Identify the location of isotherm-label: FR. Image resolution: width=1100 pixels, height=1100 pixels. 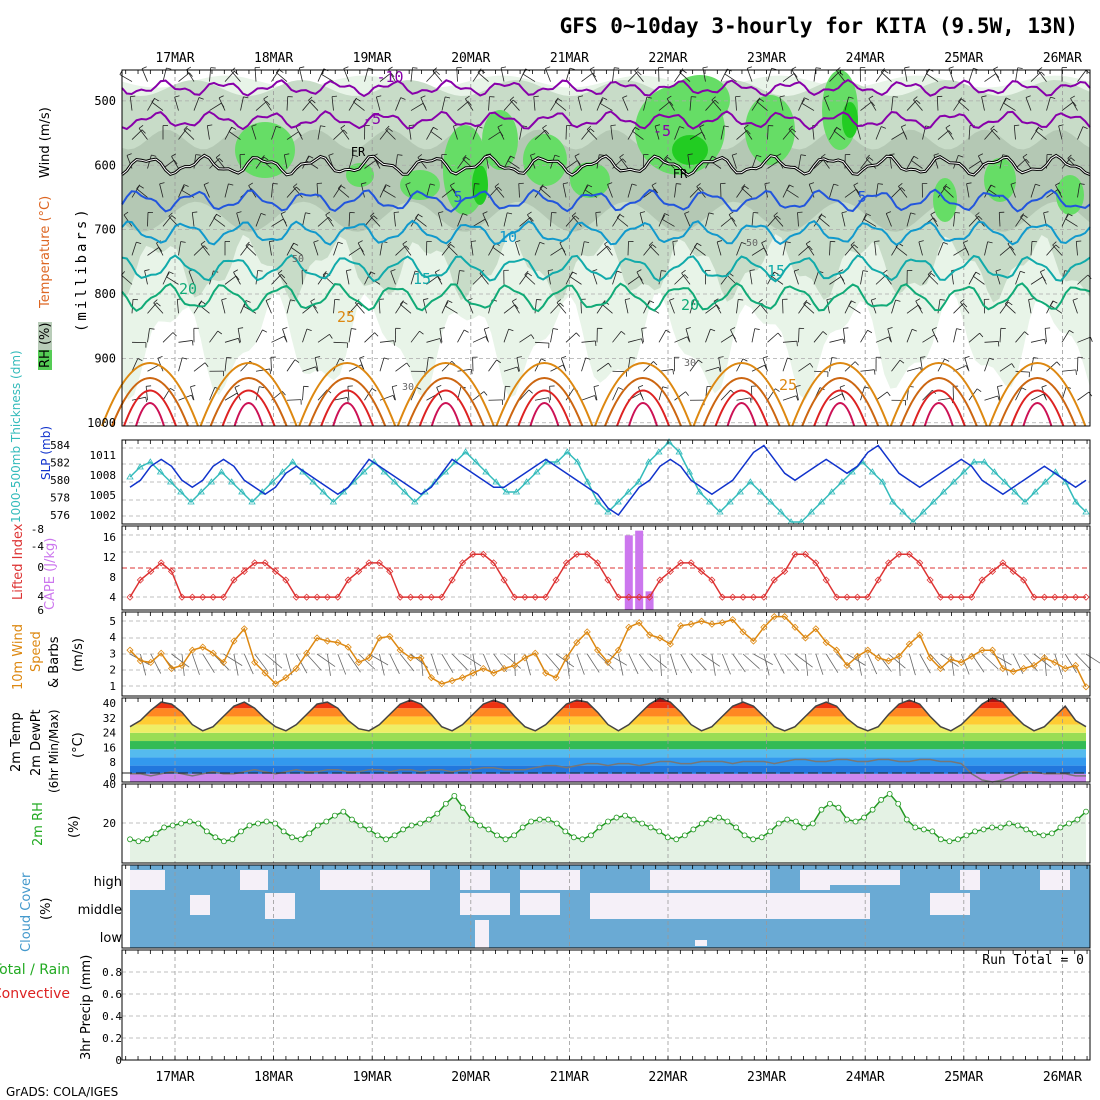
(680, 174).